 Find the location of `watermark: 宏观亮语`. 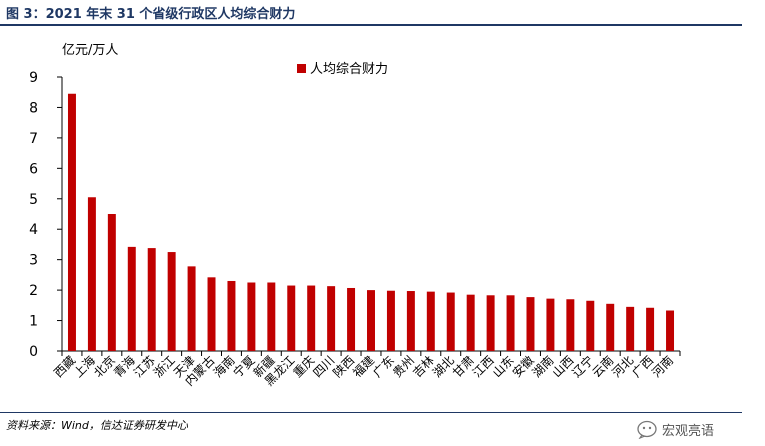

watermark: 宏观亮语 is located at coordinates (675, 429).